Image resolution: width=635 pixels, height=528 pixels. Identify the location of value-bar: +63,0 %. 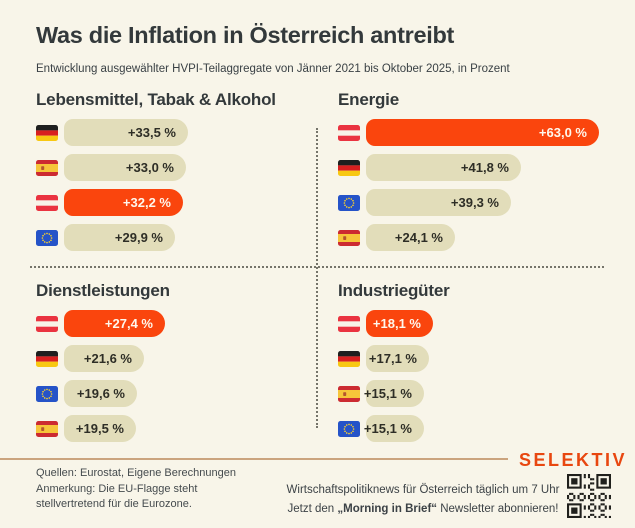
(482, 132).